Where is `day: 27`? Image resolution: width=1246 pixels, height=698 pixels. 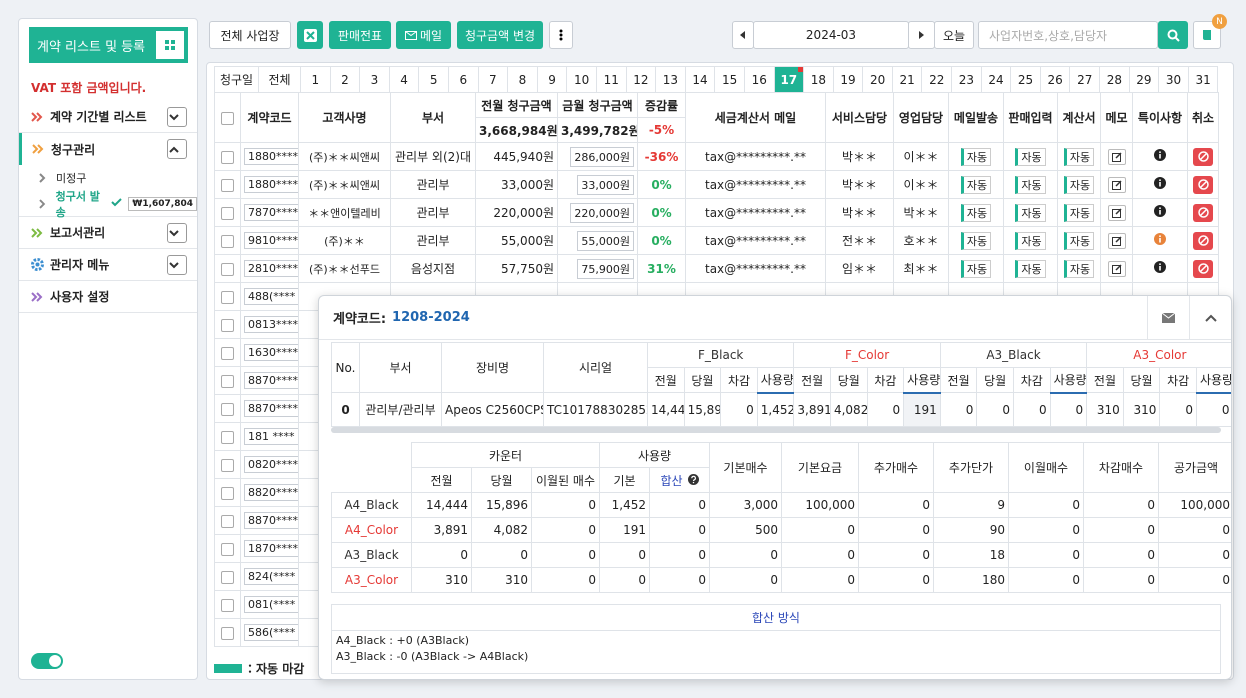 day: 27 is located at coordinates (1085, 79).